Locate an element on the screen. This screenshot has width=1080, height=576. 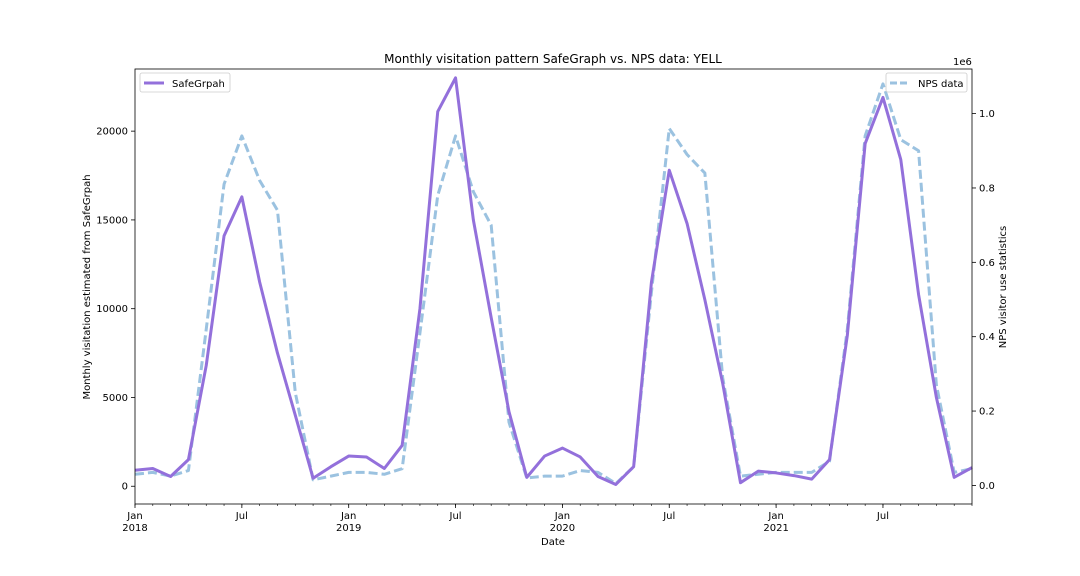
legend-left: SafeGrpah is located at coordinates (185, 82).